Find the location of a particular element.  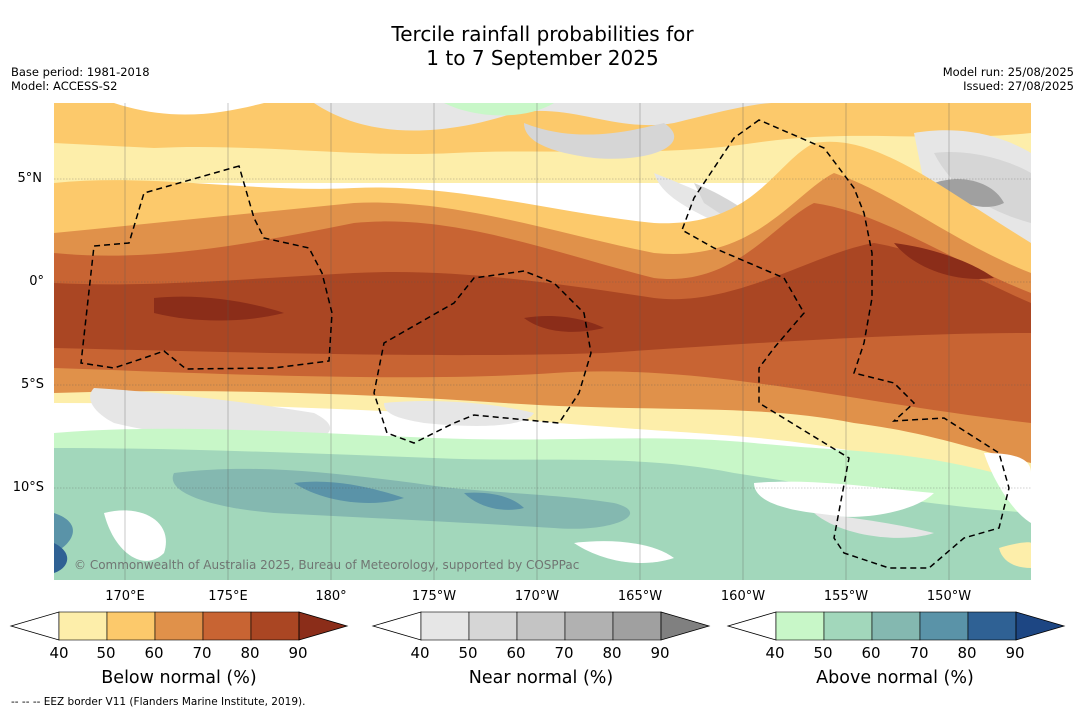

colorbar-near-normal is located at coordinates (541, 626).